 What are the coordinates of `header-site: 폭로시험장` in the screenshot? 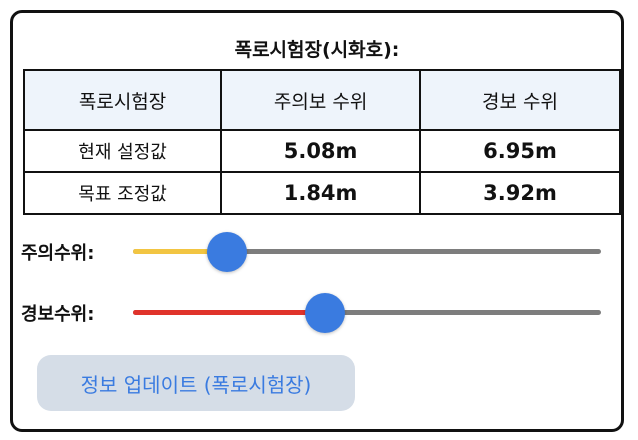 It's located at (122, 100).